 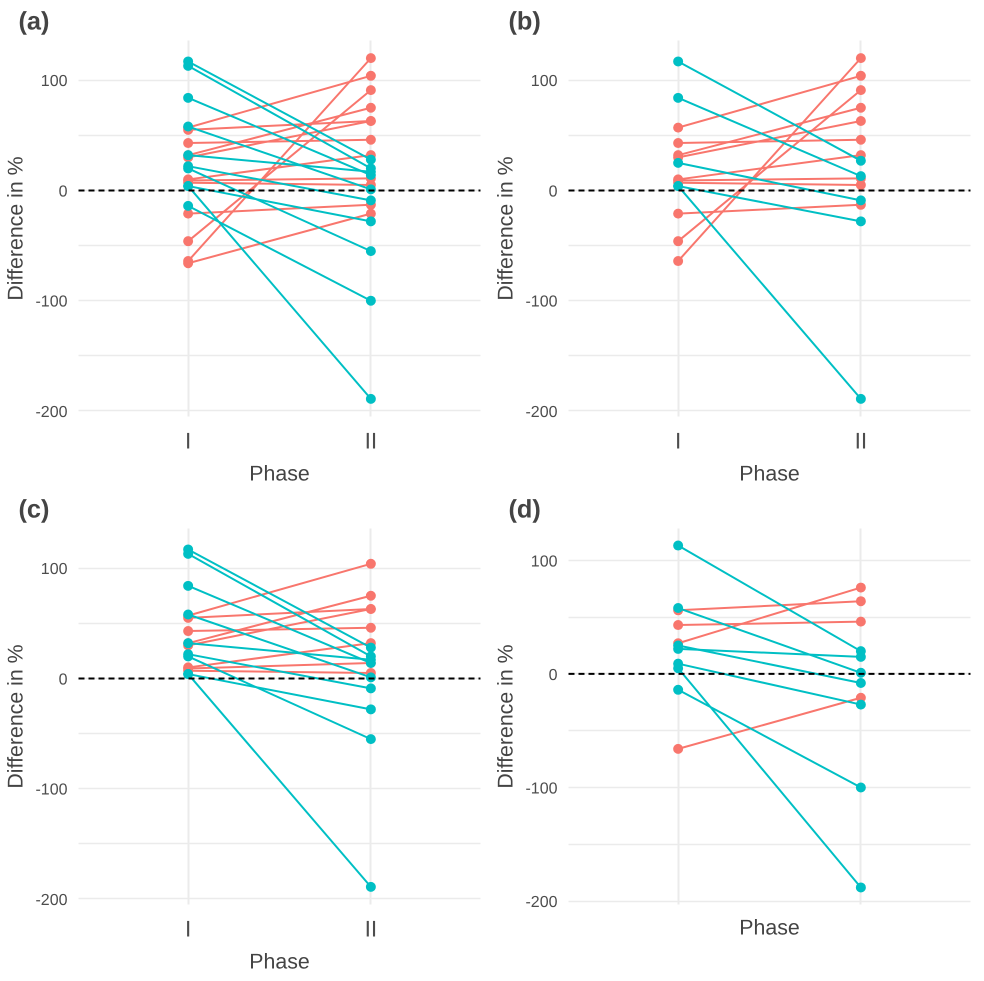 What do you see at coordinates (34, 22) in the screenshot?
I see `chart-title: (a)` at bounding box center [34, 22].